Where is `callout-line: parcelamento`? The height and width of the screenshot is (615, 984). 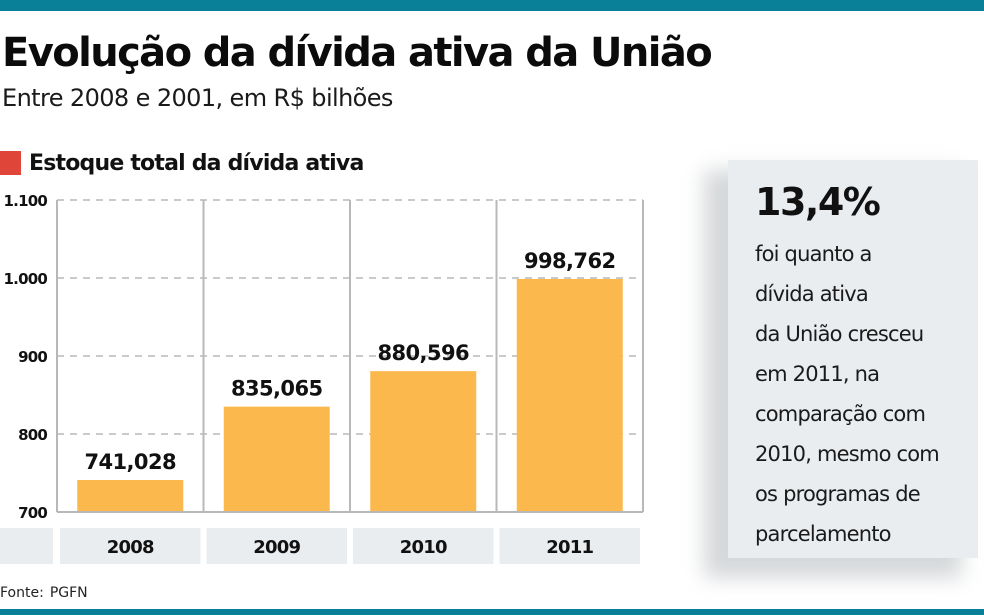
callout-line: parcelamento is located at coordinates (823, 534).